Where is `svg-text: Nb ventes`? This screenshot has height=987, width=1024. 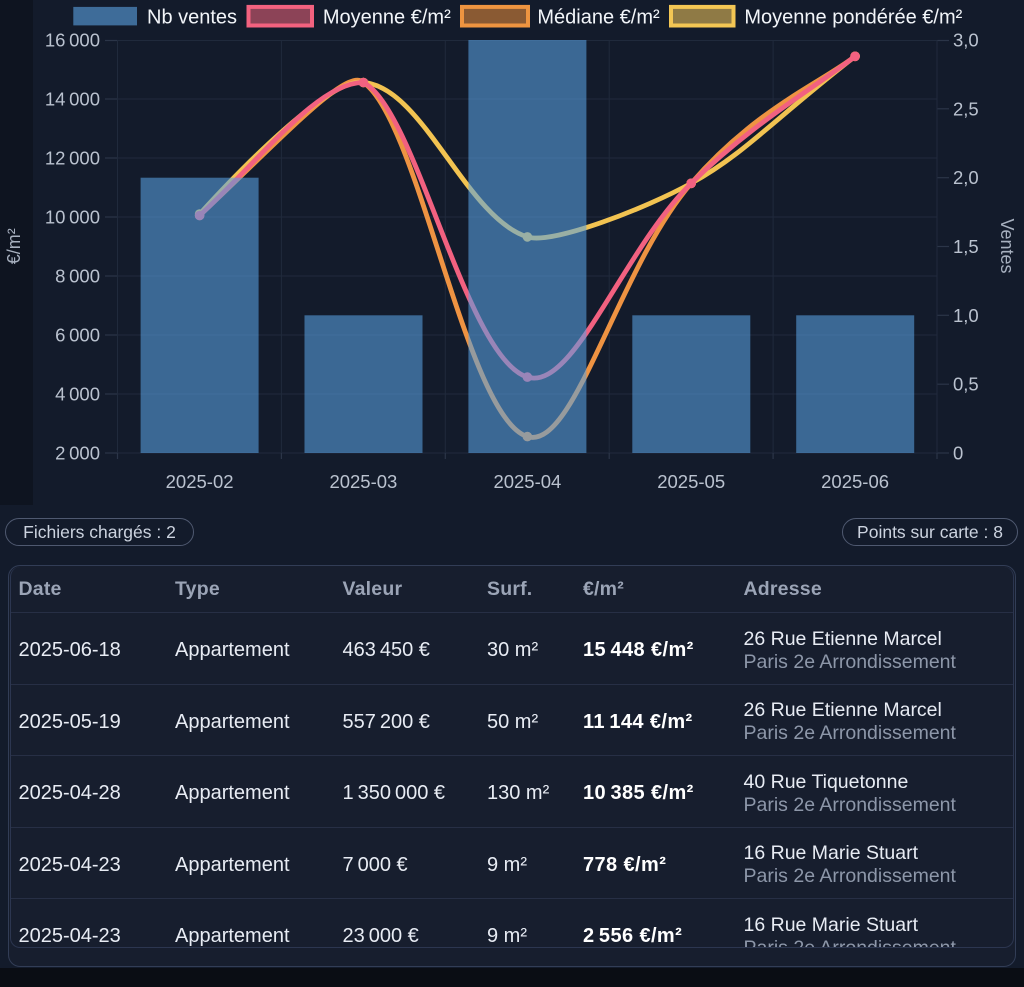
svg-text: Nb ventes is located at coordinates (192, 18).